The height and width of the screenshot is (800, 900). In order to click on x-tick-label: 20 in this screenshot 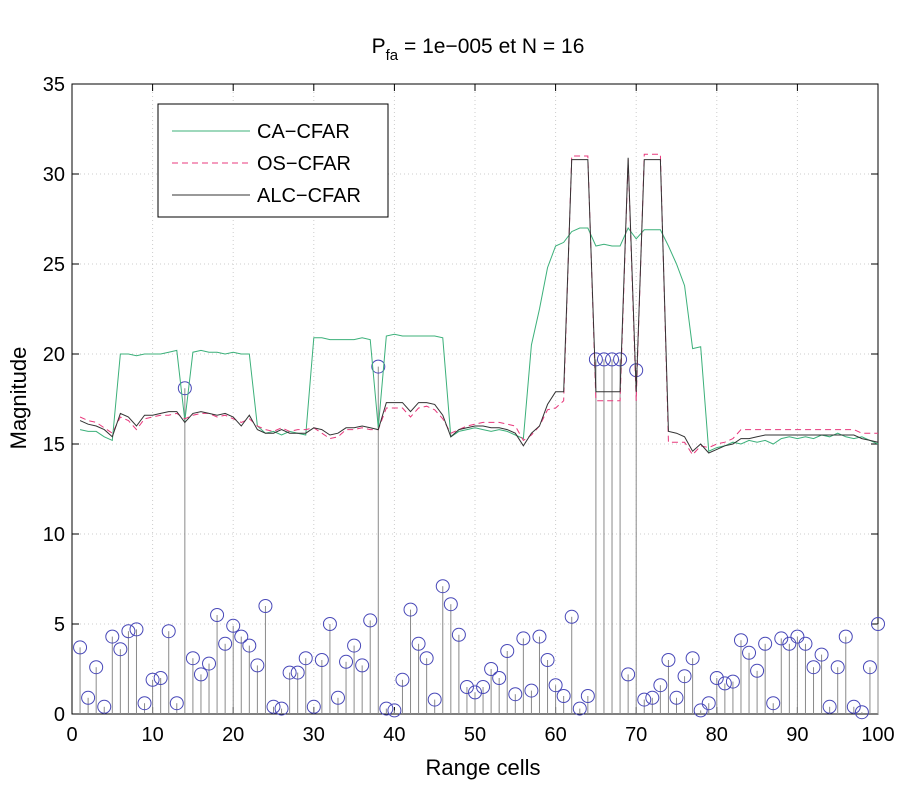, I will do `click(233, 735)`.